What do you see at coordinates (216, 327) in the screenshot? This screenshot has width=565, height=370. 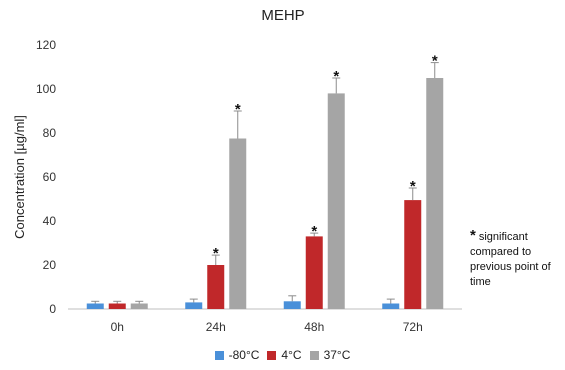 I see `x-tick-label: 24h` at bounding box center [216, 327].